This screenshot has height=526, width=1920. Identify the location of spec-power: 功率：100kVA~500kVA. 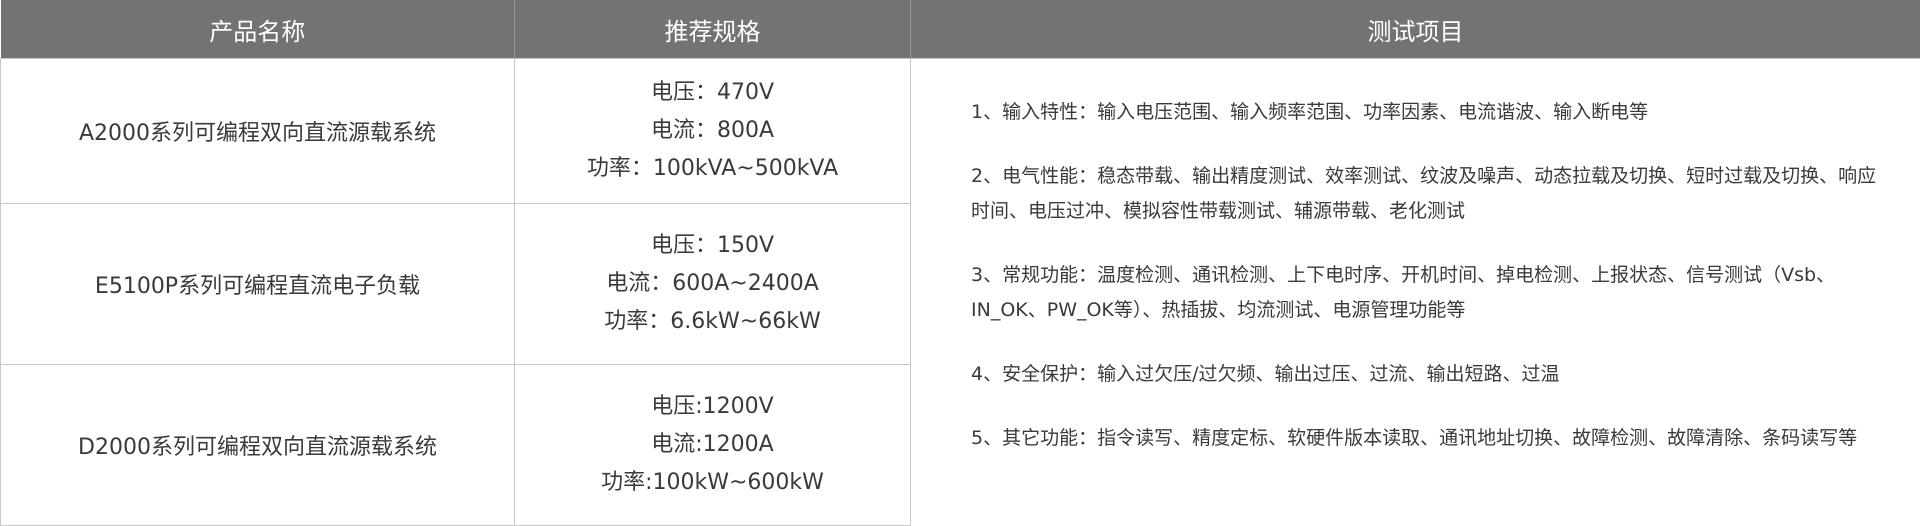
(712, 169).